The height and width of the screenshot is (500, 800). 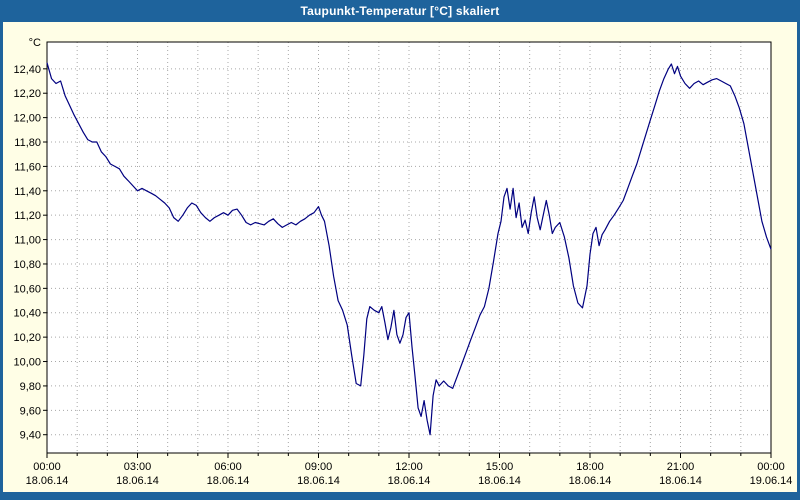 I want to click on x-tick-time-label: 15:00, so click(x=500, y=467).